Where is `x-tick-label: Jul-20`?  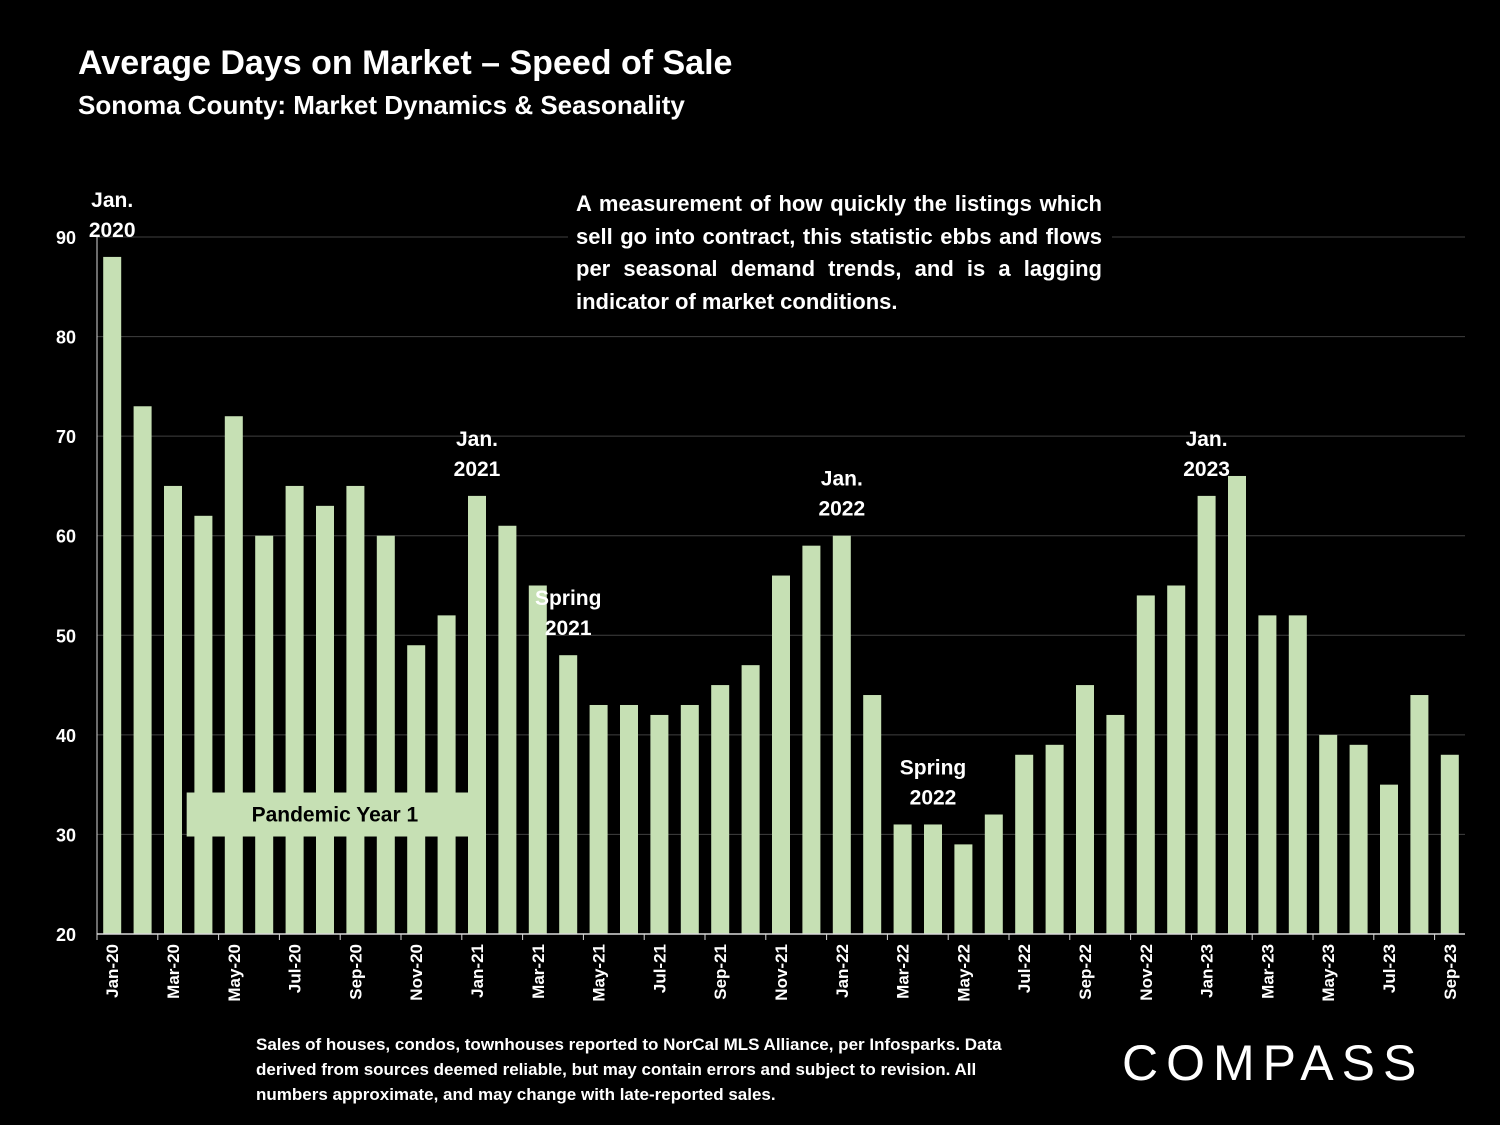
x-tick-label: Jul-20 is located at coordinates (295, 968).